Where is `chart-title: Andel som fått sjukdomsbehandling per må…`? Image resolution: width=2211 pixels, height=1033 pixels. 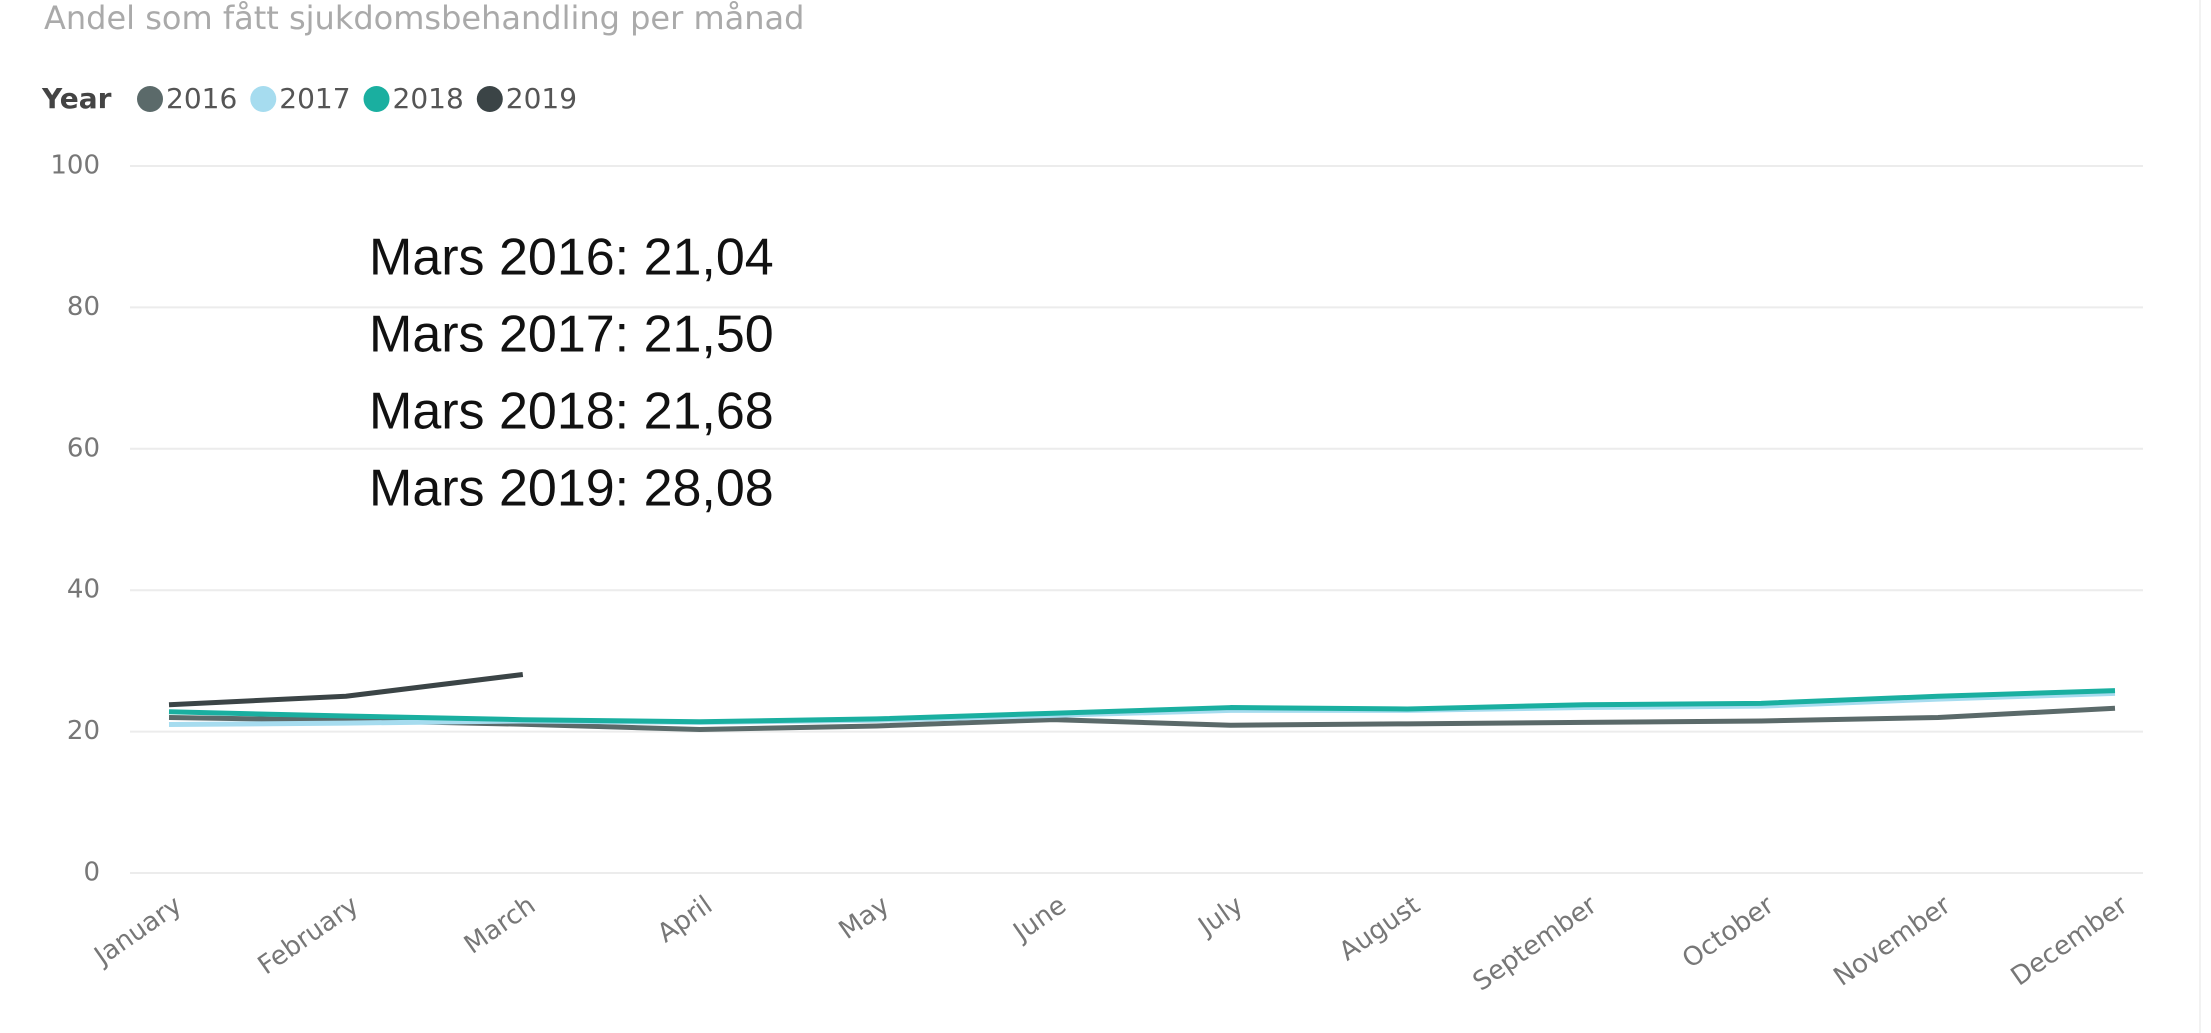
chart-title: Andel som fått sjukdomsbehandling per må… is located at coordinates (424, 18).